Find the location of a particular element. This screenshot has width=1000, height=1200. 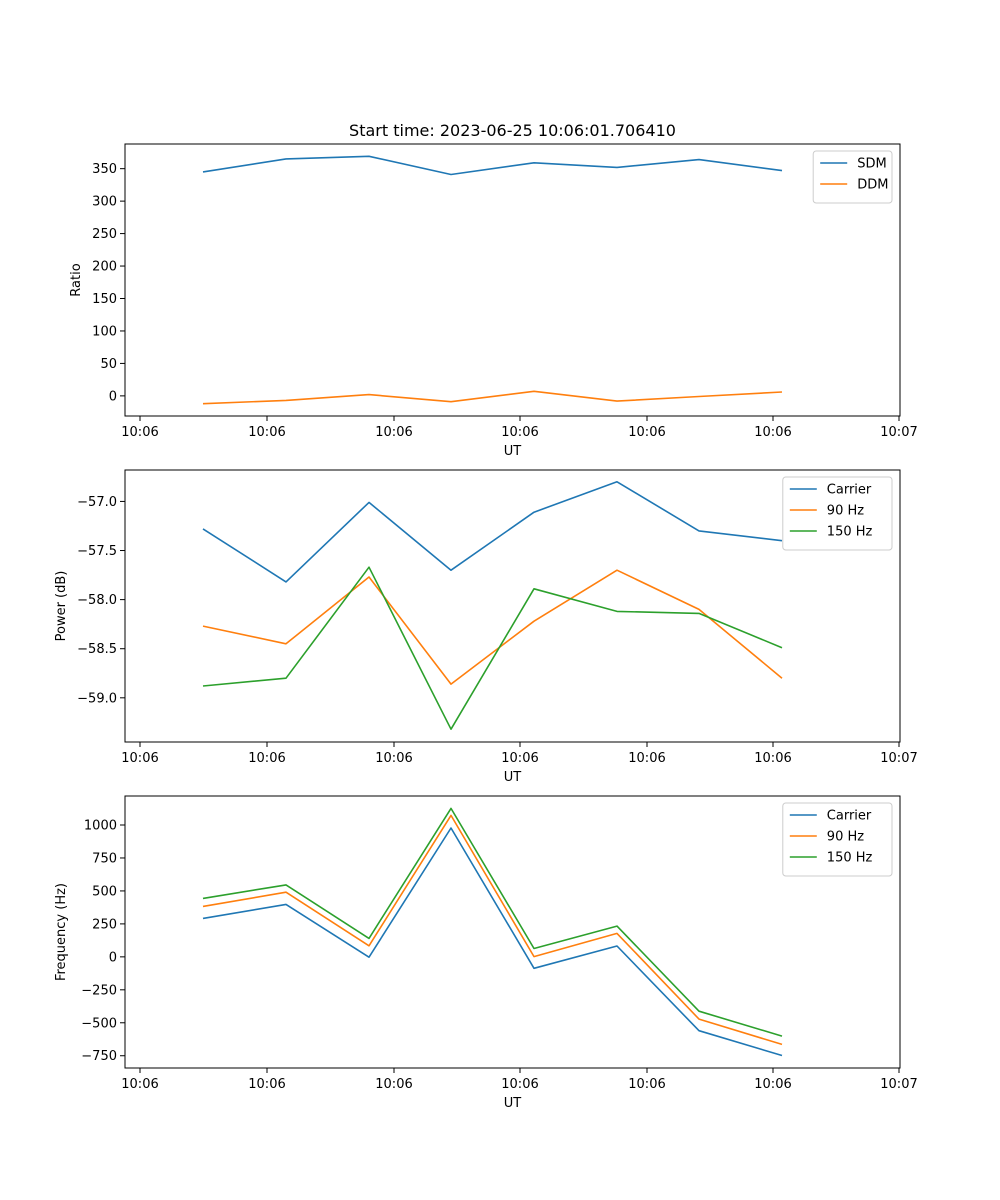

y-tick-label: −500 is located at coordinates (99, 1023).